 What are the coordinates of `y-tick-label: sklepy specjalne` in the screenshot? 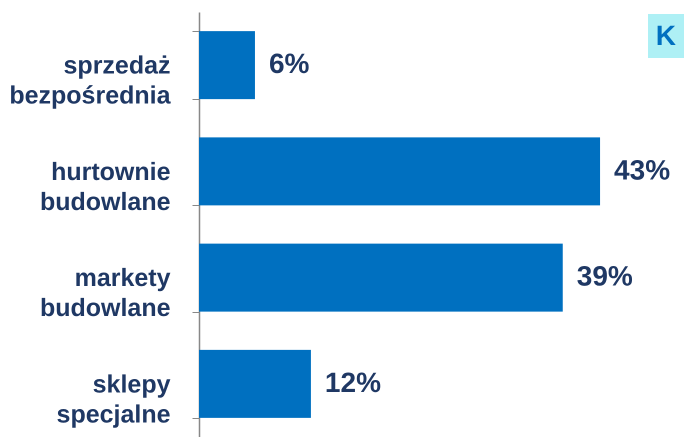 It's located at (113, 399).